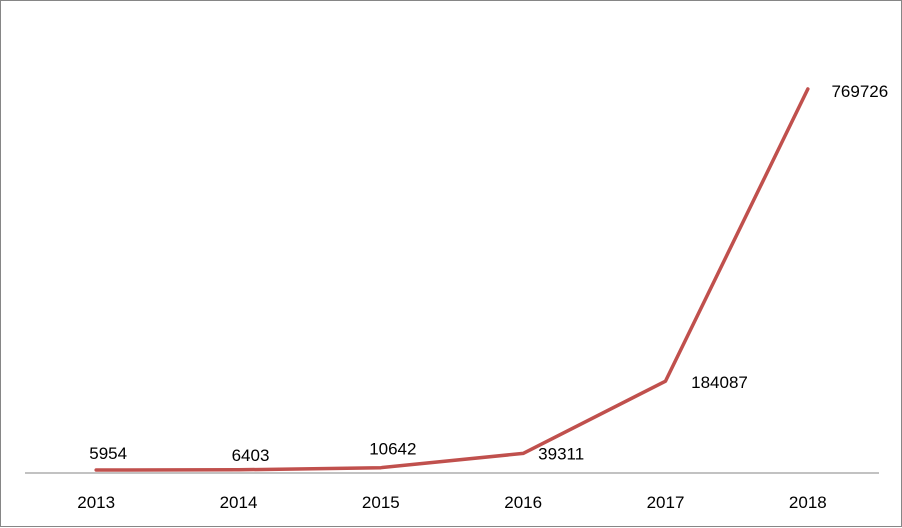 The image size is (902, 528). Describe the element at coordinates (108, 453) in the screenshot. I see `data-label: 5954` at that location.